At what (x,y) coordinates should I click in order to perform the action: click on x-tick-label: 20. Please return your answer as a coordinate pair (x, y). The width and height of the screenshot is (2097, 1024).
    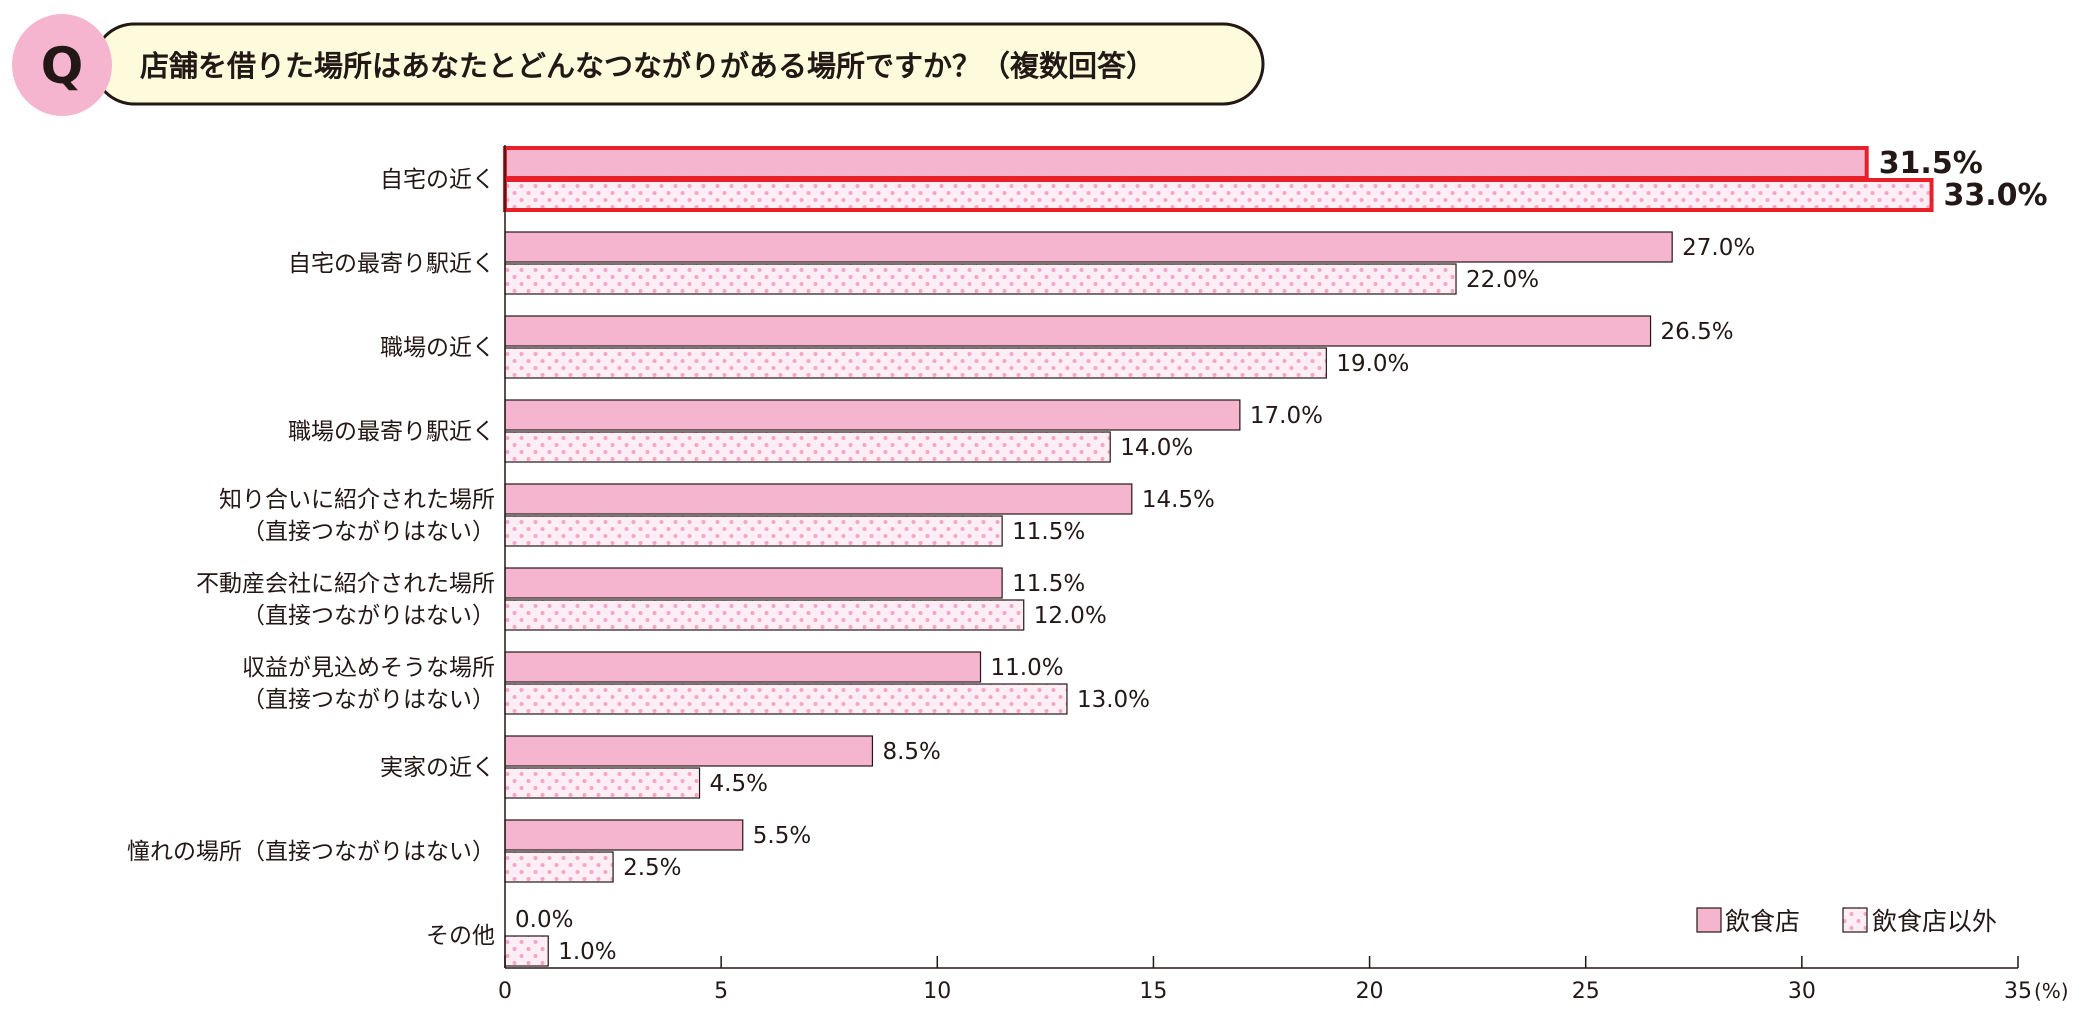
    Looking at the image, I should click on (1370, 991).